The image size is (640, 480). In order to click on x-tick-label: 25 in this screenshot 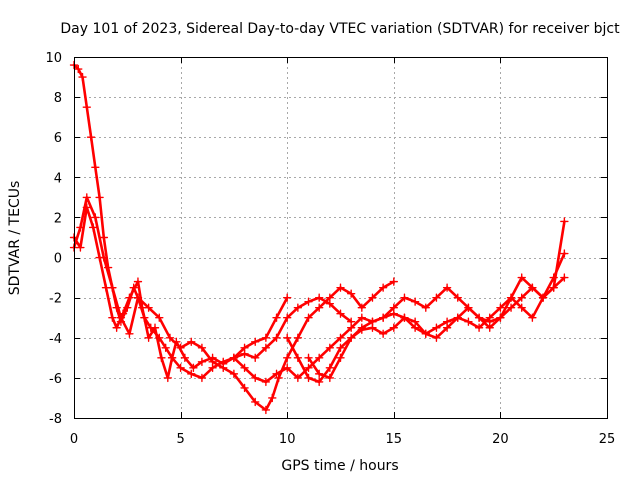, I will do `click(607, 439)`.